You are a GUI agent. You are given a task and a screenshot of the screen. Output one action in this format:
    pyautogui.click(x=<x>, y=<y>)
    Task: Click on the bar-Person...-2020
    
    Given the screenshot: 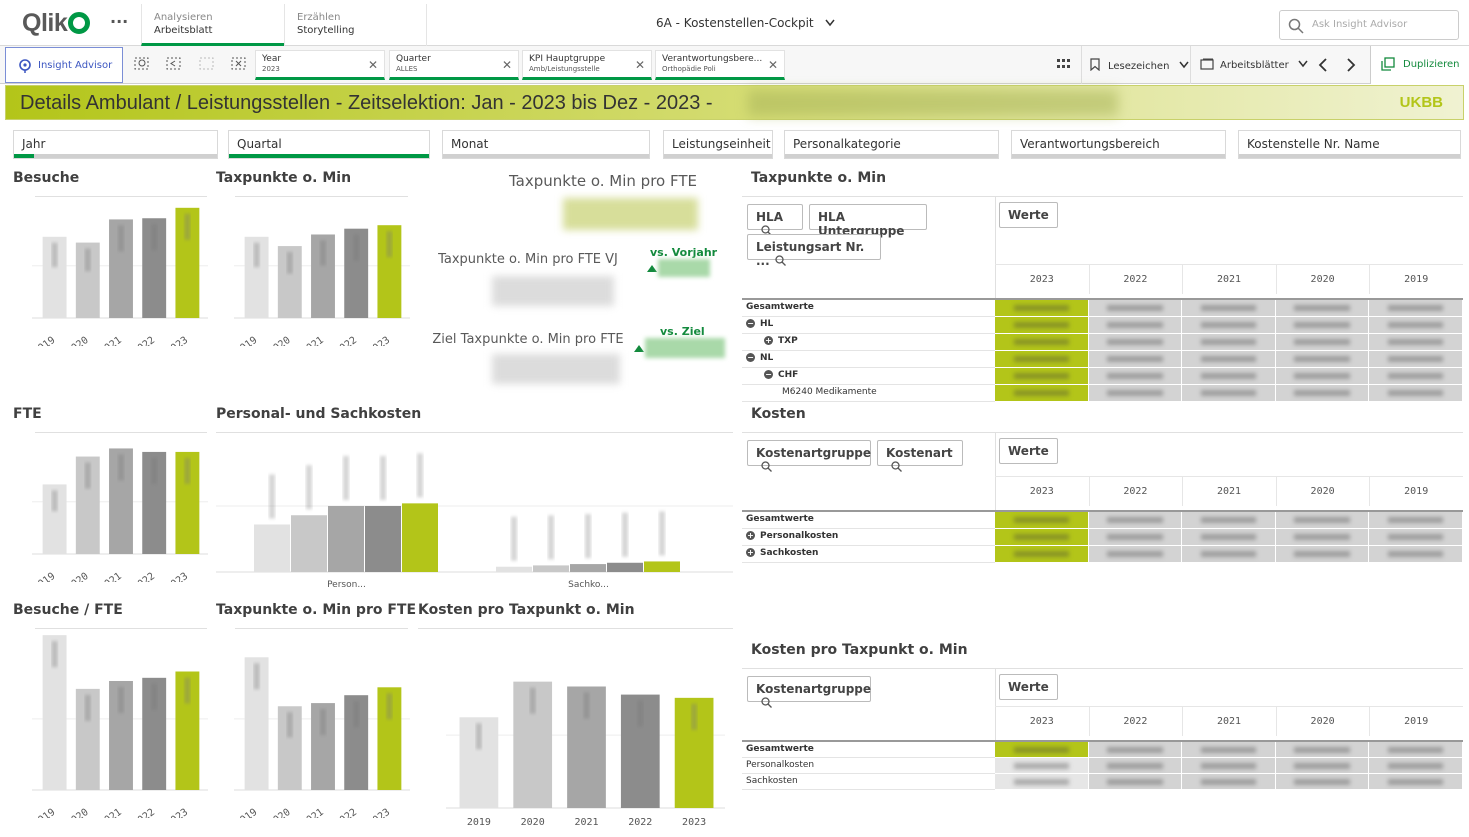 What is the action you would take?
    pyautogui.click(x=309, y=543)
    